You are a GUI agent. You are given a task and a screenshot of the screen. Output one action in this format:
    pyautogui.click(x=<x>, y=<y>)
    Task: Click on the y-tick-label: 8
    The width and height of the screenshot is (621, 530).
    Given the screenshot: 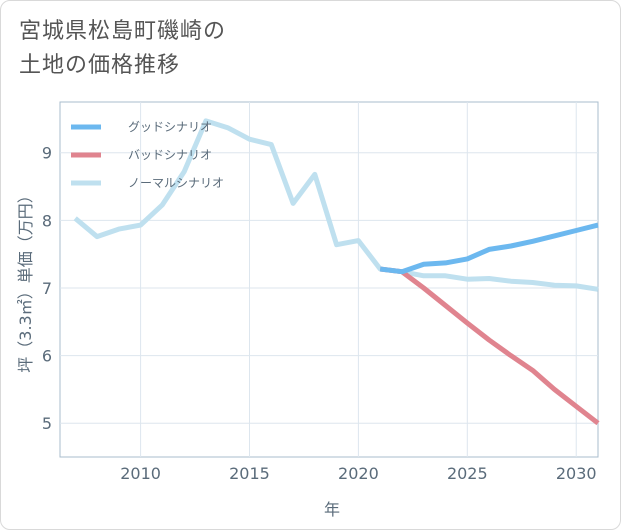 What is the action you would take?
    pyautogui.click(x=47, y=220)
    